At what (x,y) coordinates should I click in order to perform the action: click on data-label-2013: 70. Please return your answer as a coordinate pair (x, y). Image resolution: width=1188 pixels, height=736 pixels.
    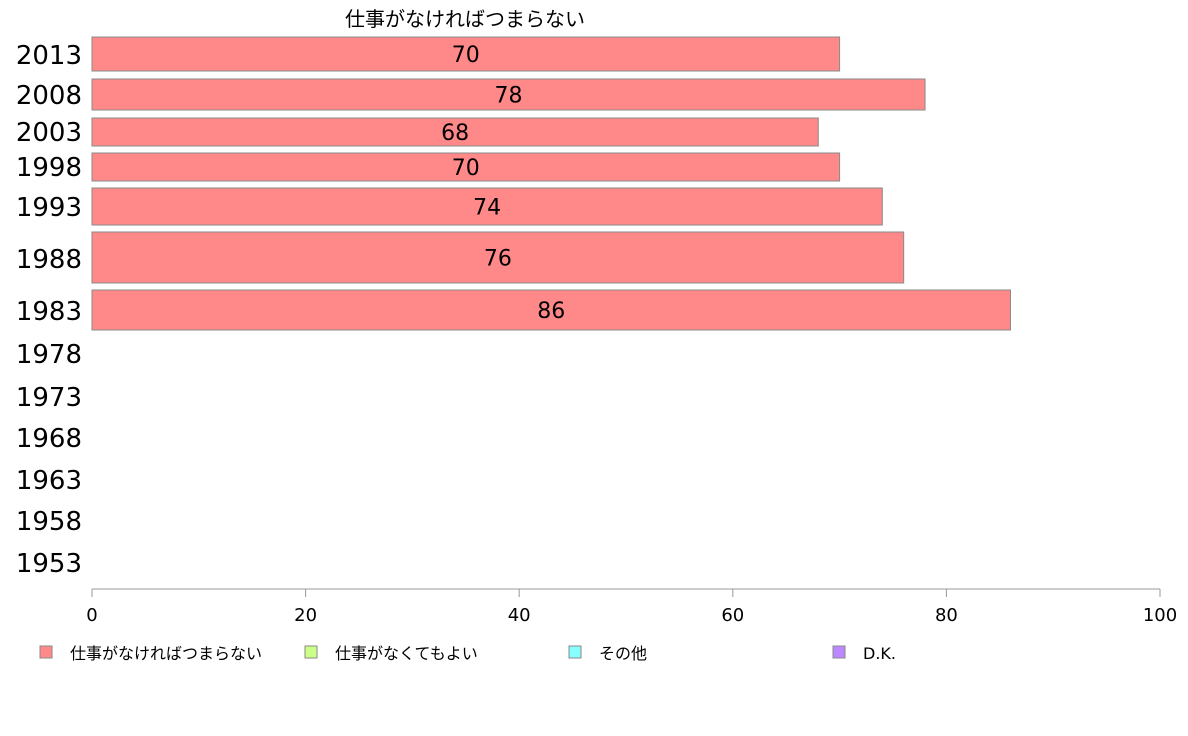
    Looking at the image, I should click on (466, 55).